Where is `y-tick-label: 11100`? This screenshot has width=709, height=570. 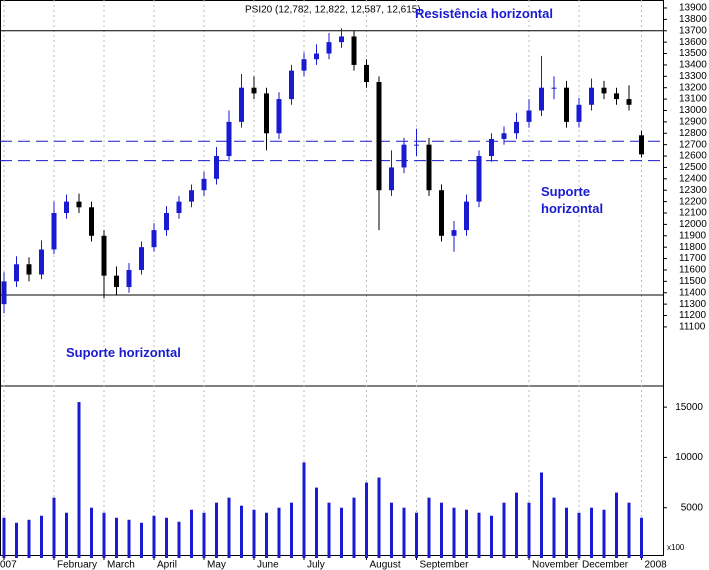
y-tick-label: 11100 is located at coordinates (692, 327).